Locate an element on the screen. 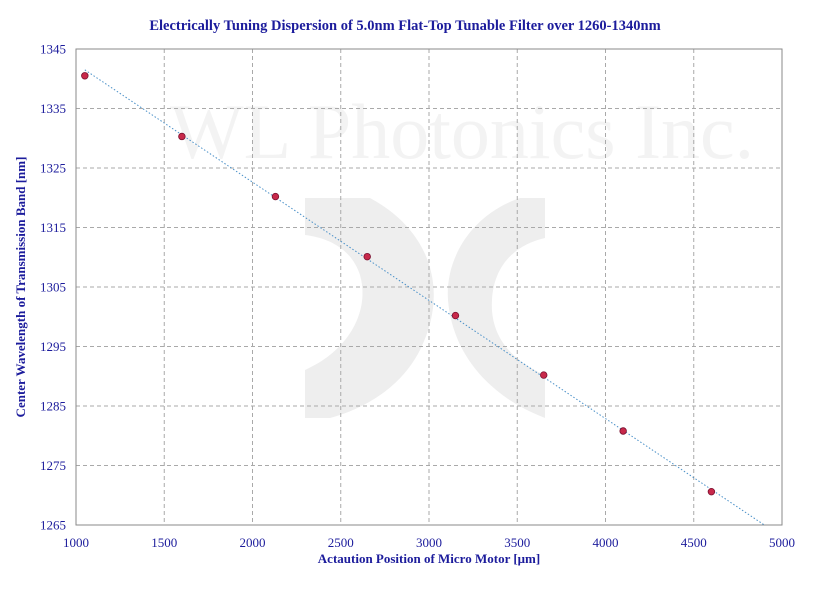 The width and height of the screenshot is (818, 592). y-tick-label: 1275 is located at coordinates (53, 465).